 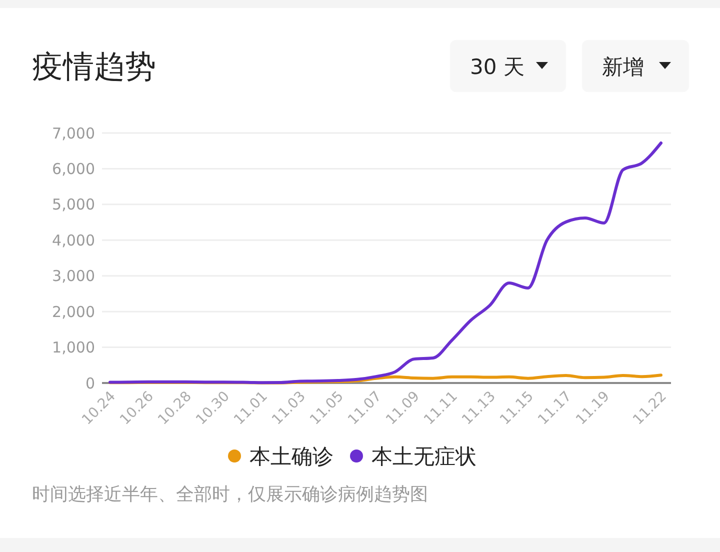 What do you see at coordinates (73, 240) in the screenshot?
I see `y-tick-label: 4,000` at bounding box center [73, 240].